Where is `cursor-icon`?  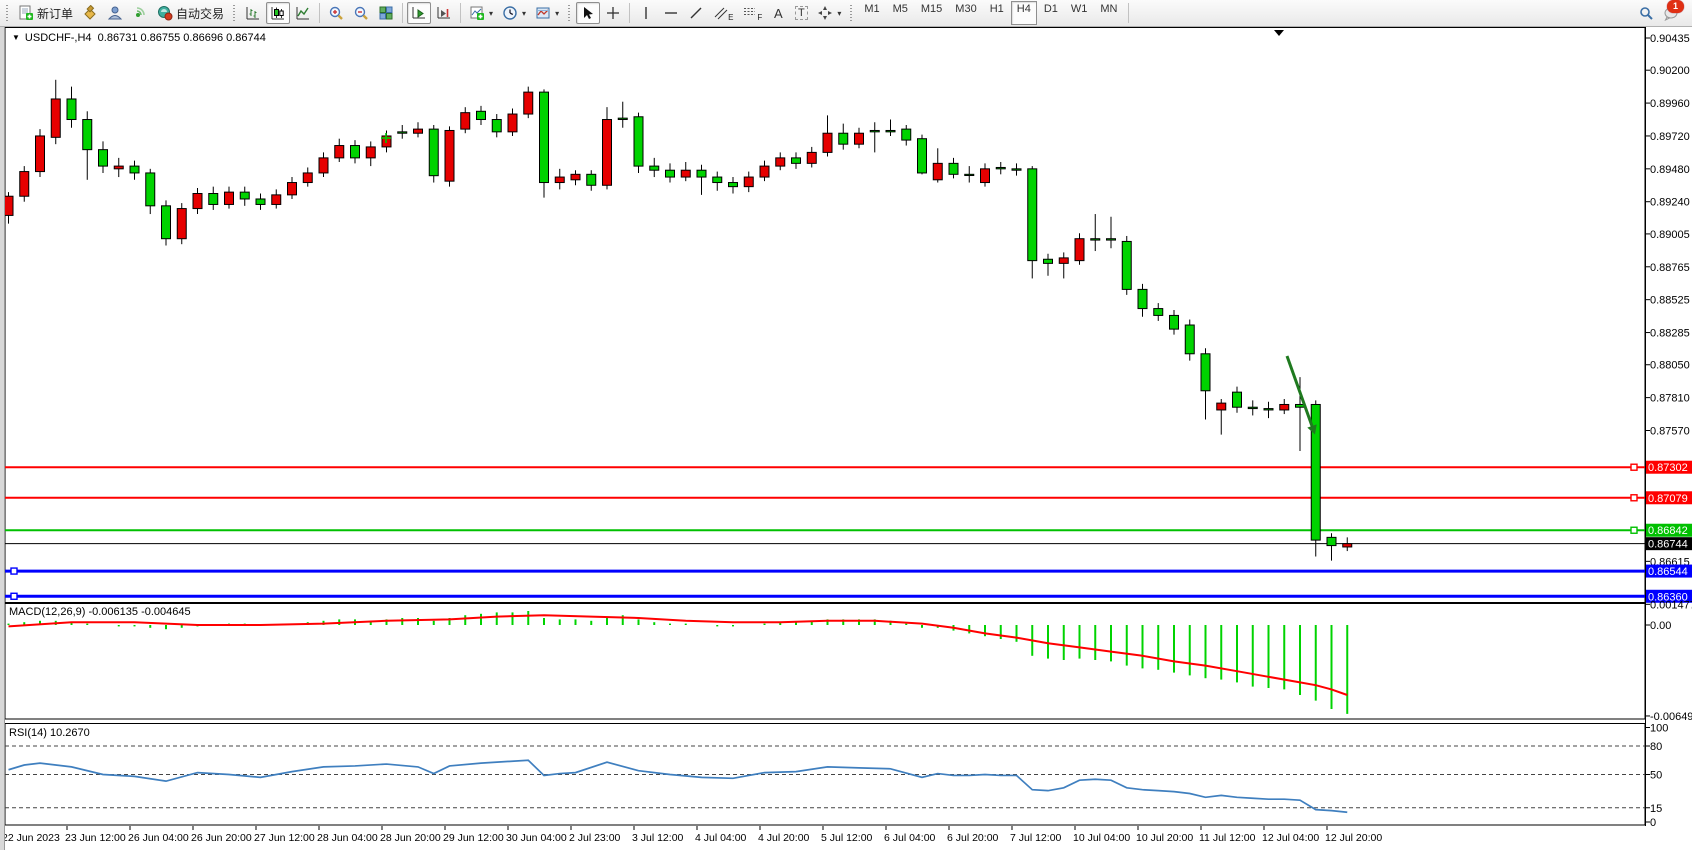
cursor-icon is located at coordinates (588, 13).